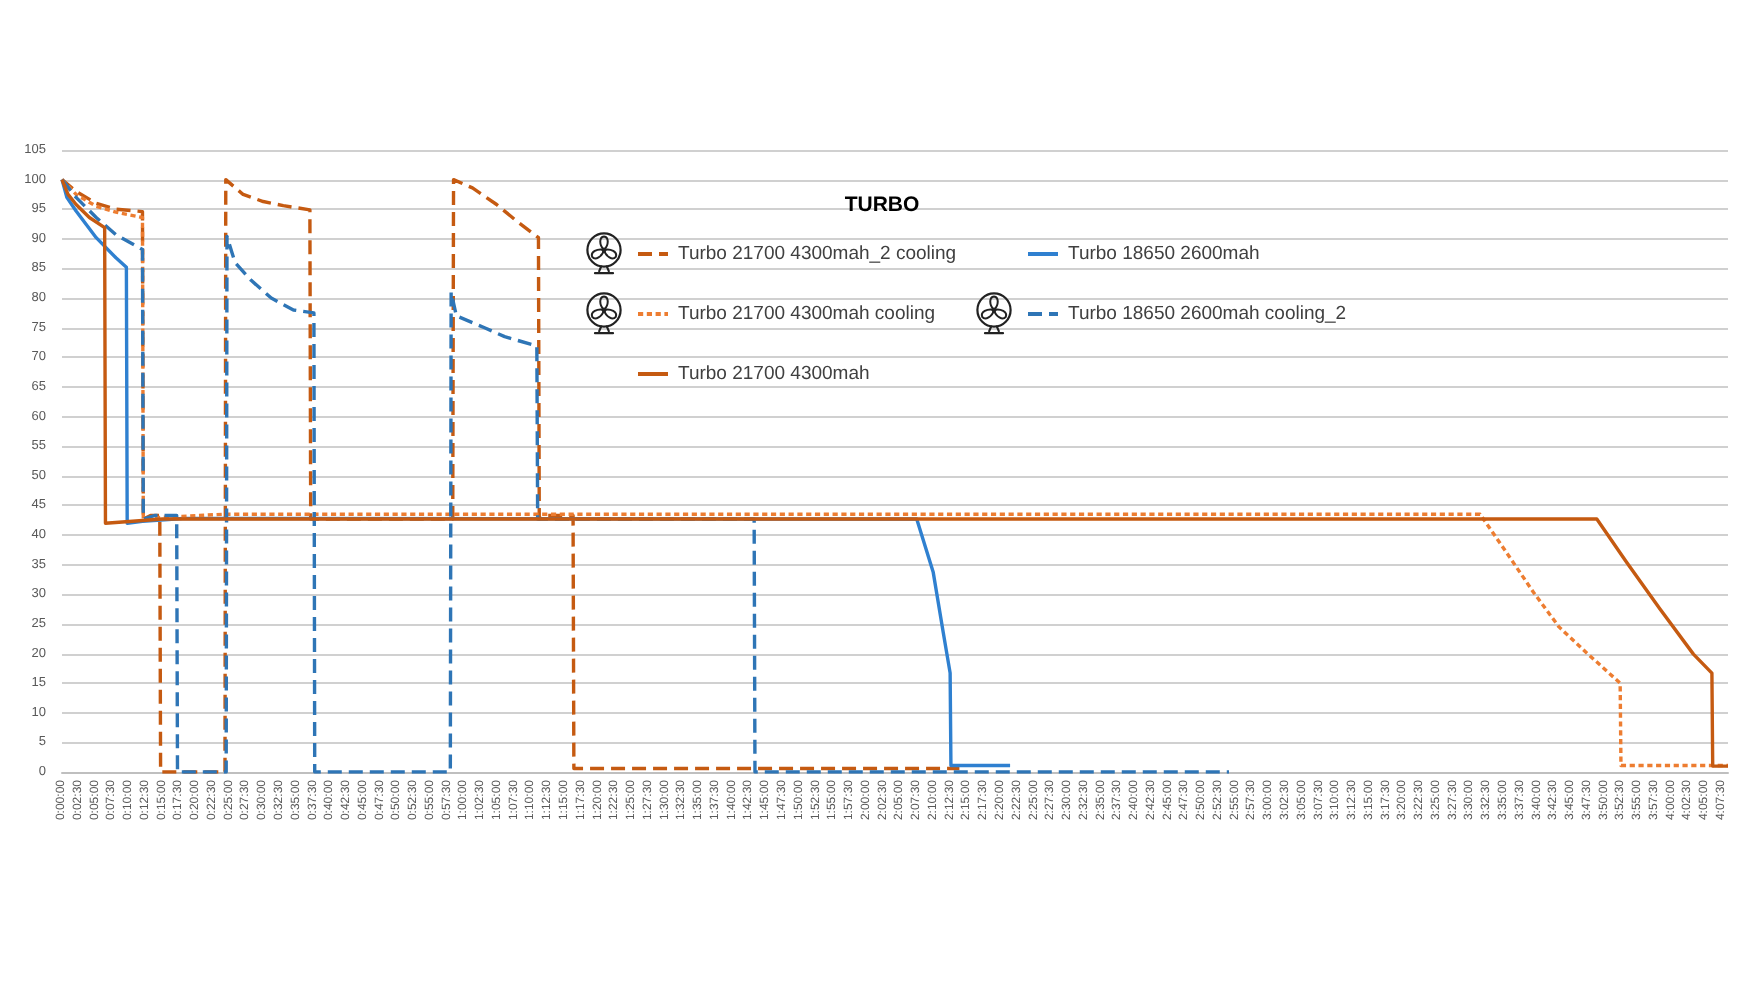 Image resolution: width=1754 pixels, height=986 pixels. Describe the element at coordinates (1207, 314) in the screenshot. I see `legend-label: Turbo 18650 2600mah cooling_2` at that location.